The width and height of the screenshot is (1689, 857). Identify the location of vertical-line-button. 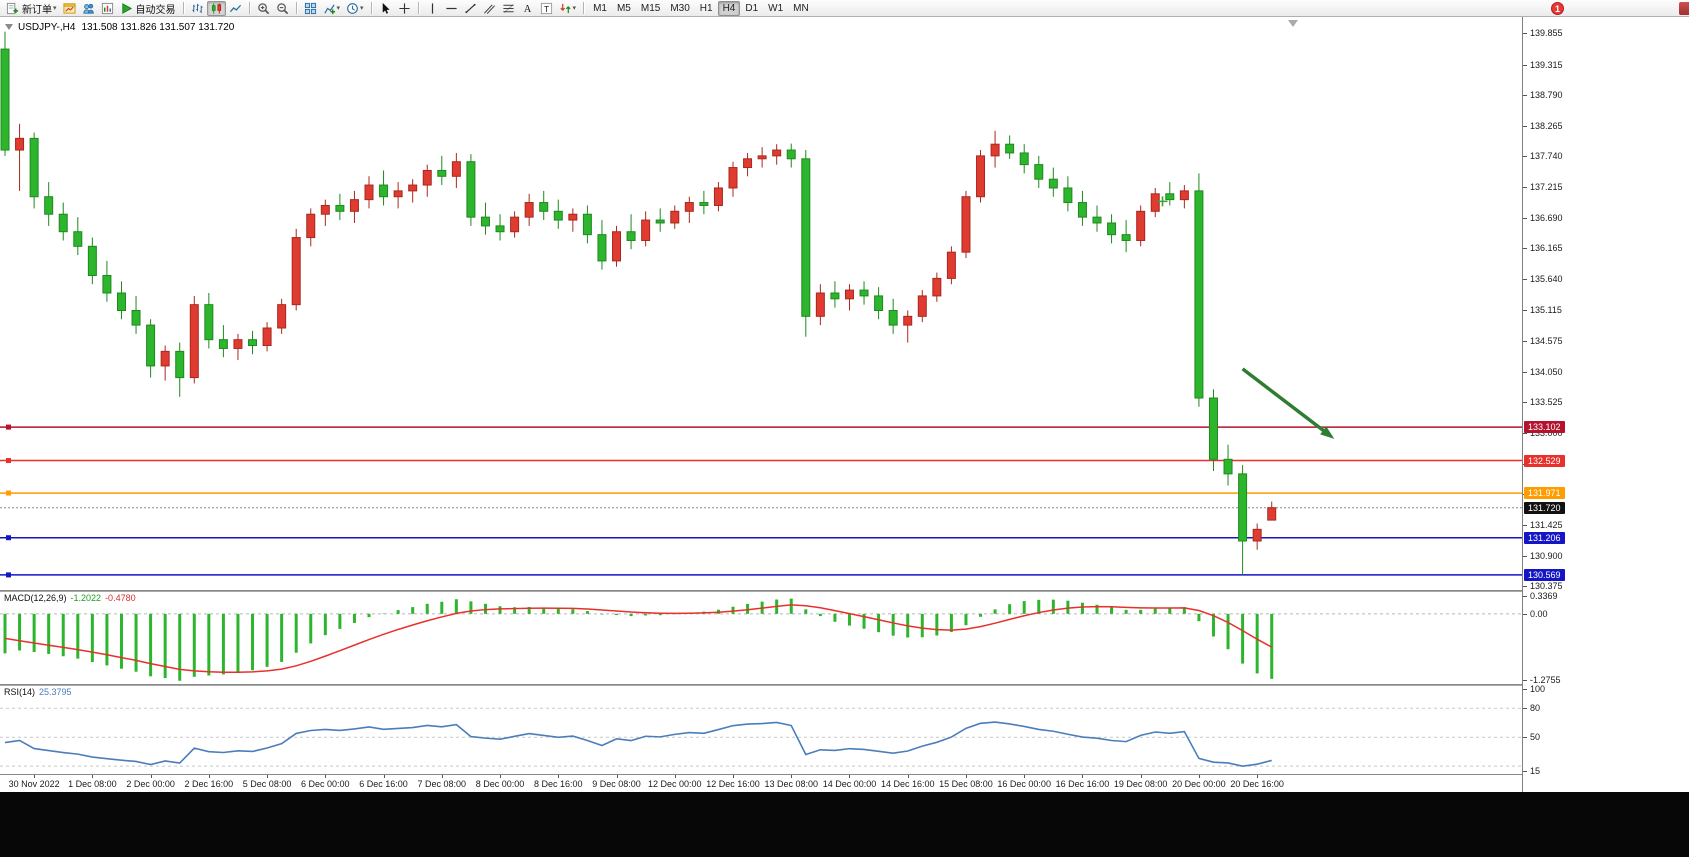
(432, 8).